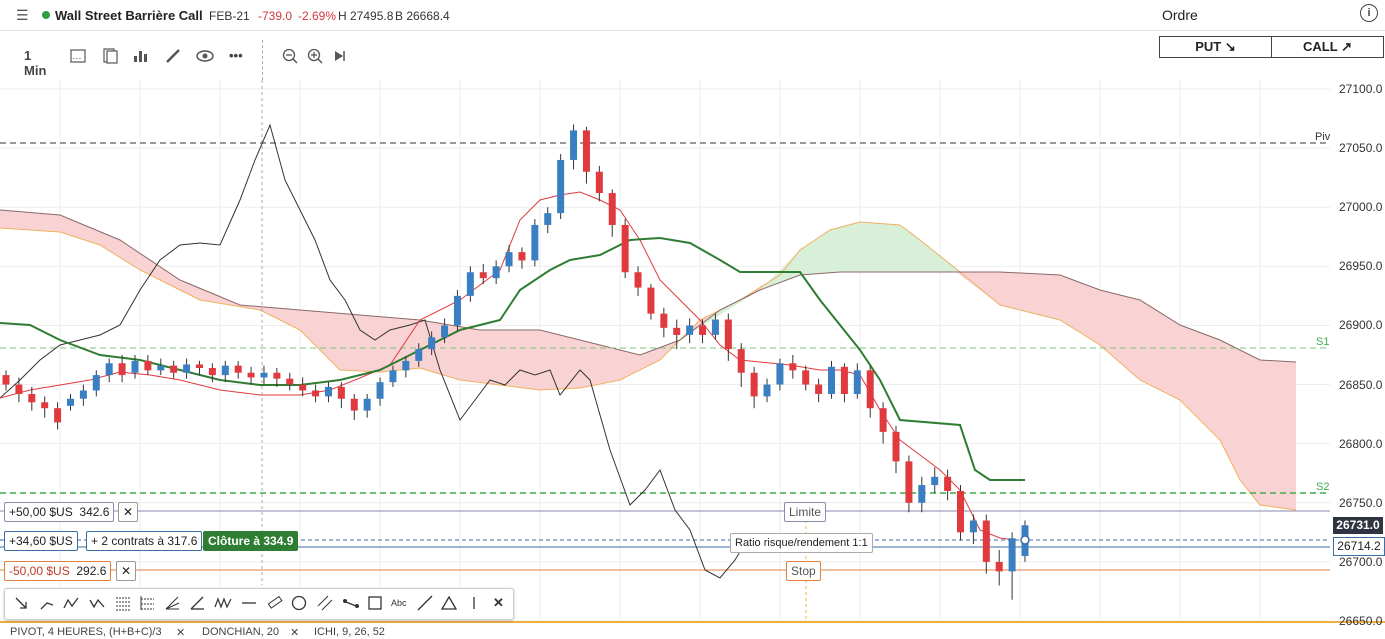 The width and height of the screenshot is (1385, 639). What do you see at coordinates (41, 512) in the screenshot?
I see `limit-profit: +50,00 $US` at bounding box center [41, 512].